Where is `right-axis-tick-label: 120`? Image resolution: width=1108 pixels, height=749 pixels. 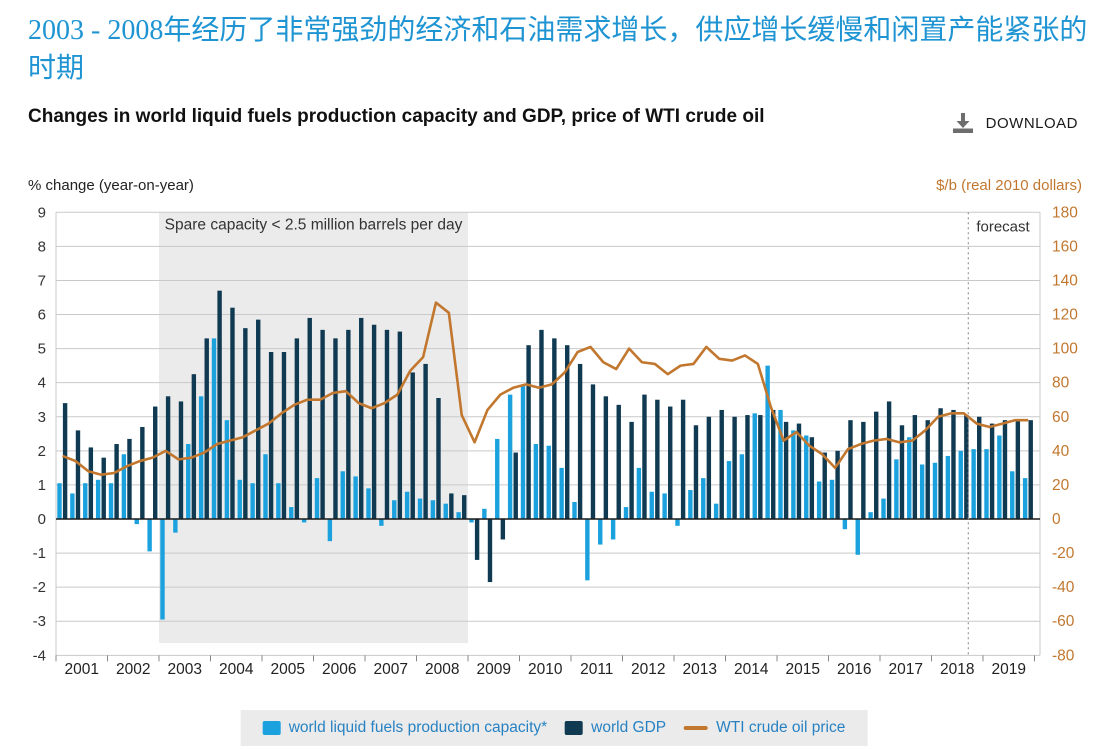 right-axis-tick-label: 120 is located at coordinates (1065, 315).